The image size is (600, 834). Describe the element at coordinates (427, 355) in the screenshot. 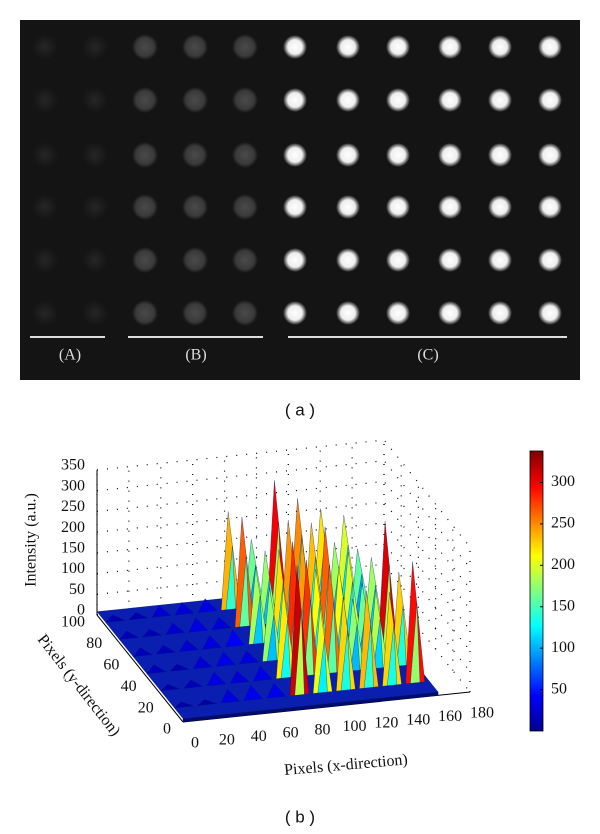

I see `group-label: (C)` at that location.